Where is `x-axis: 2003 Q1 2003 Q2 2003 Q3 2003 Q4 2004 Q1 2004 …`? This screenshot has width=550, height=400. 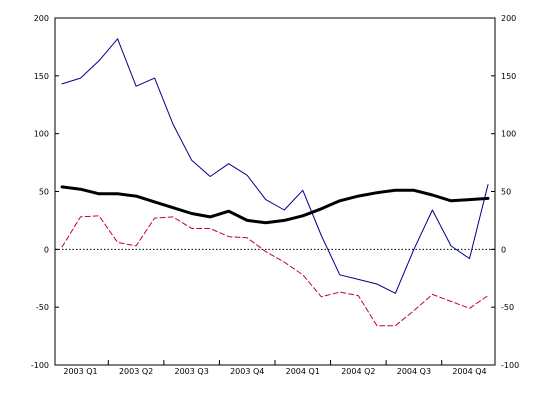 x-axis: 2003 Q1 2003 Q2 2003 Q3 2003 Q4 2004 Q1 2004 … is located at coordinates (275, 368).